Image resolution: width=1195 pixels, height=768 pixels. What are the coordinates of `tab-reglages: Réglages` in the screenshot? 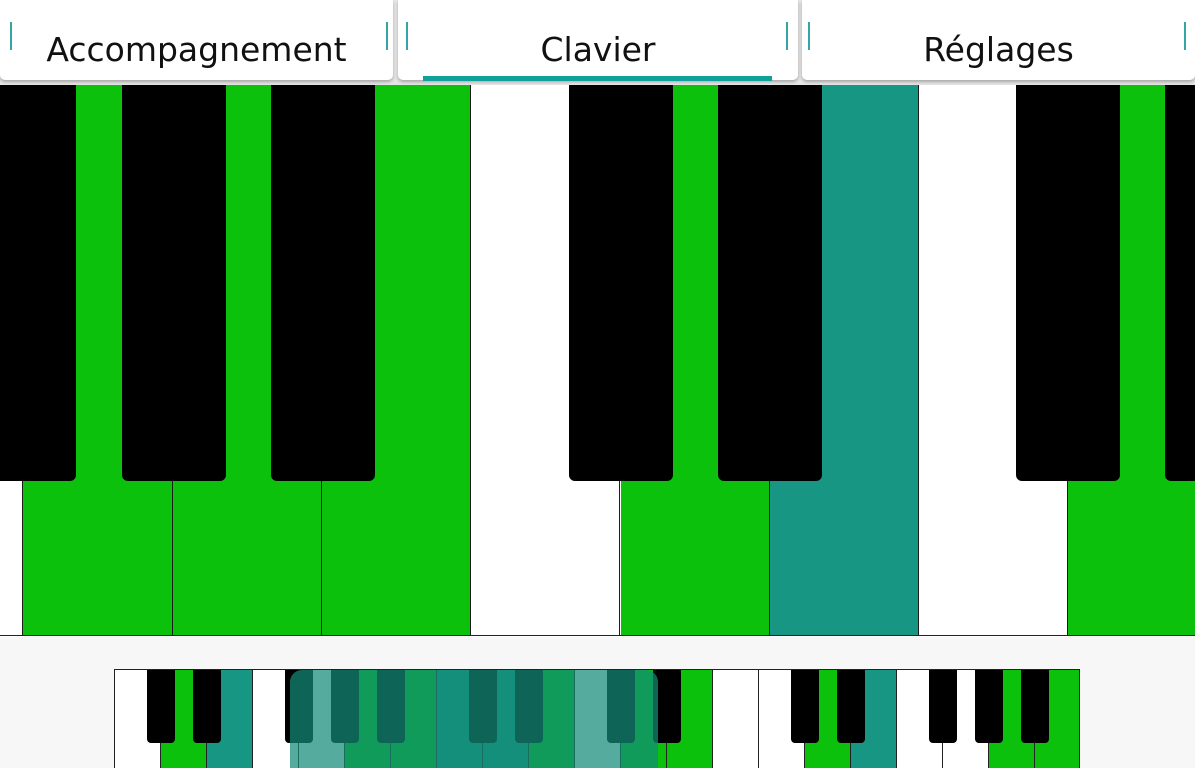 It's located at (998, 40).